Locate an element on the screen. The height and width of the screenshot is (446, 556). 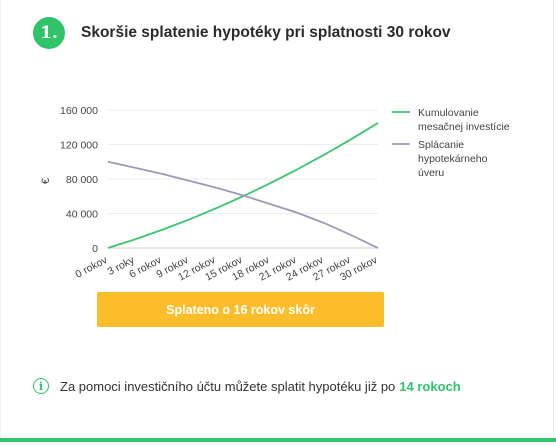
bottom-accent-bar is located at coordinates (278, 440).